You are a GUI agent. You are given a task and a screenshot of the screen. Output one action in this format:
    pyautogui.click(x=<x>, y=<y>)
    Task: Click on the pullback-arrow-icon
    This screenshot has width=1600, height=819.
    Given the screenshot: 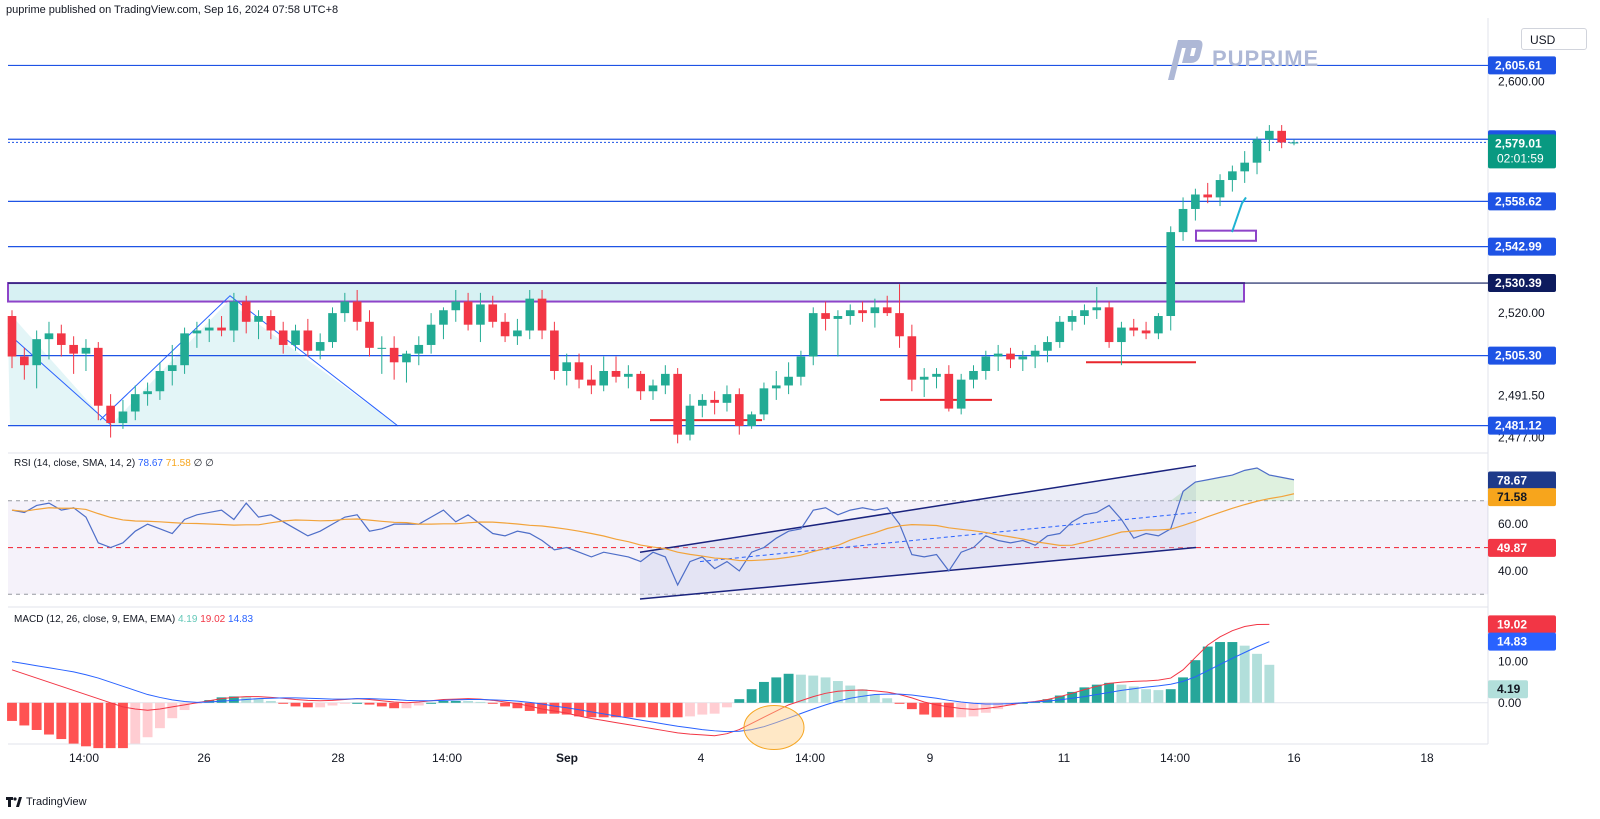 What is the action you would take?
    pyautogui.click(x=1239, y=214)
    